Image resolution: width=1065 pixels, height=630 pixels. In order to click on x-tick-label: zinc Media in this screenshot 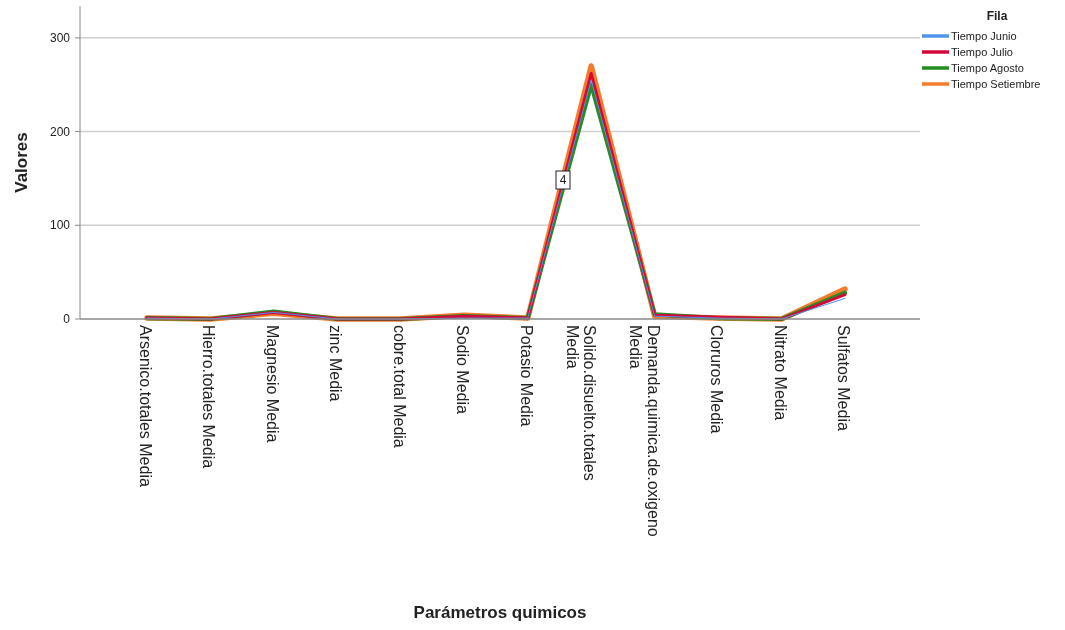, I will do `click(336, 363)`.